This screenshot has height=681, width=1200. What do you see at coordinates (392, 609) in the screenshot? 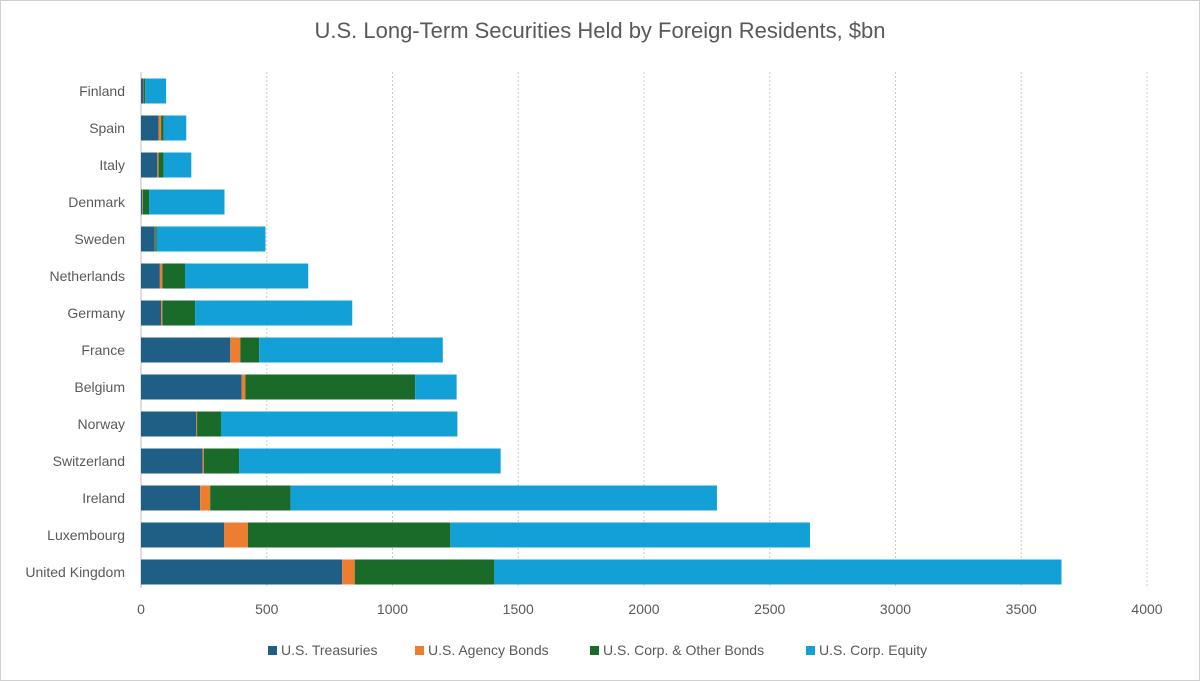
I see `x-tick-label: 1000` at bounding box center [392, 609].